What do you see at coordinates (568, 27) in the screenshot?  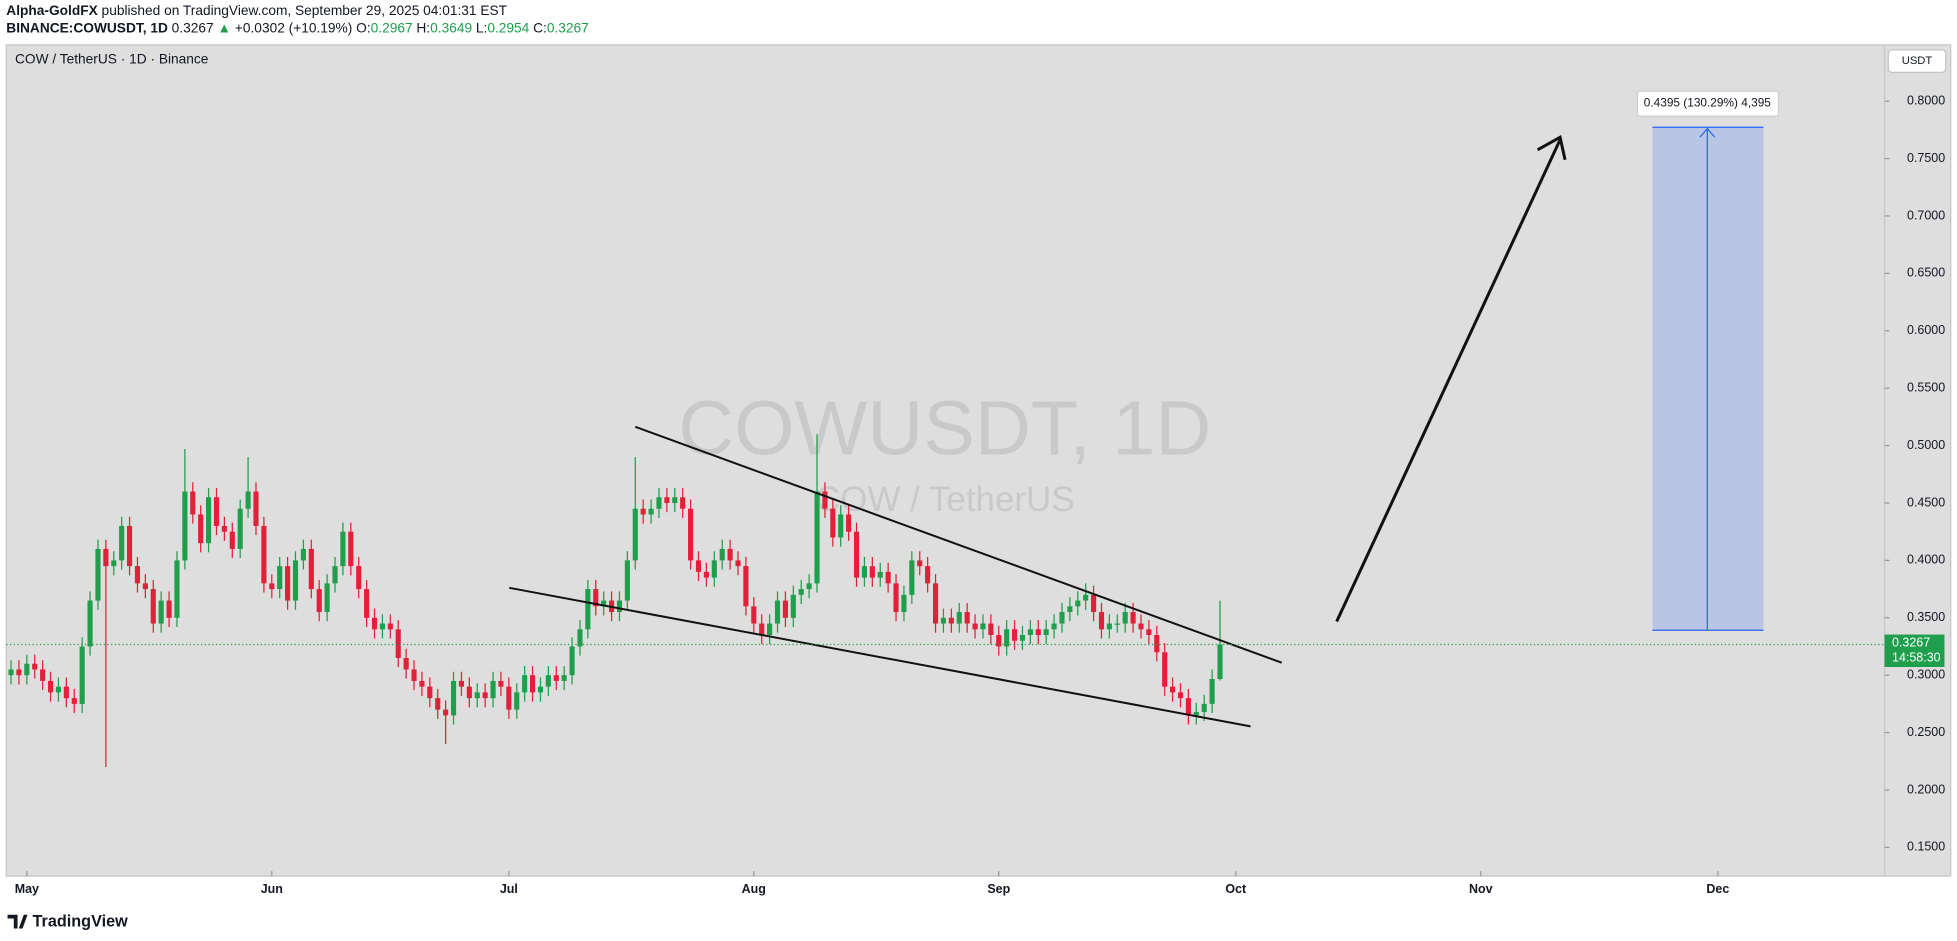 I see `c-value: 0.3267` at bounding box center [568, 27].